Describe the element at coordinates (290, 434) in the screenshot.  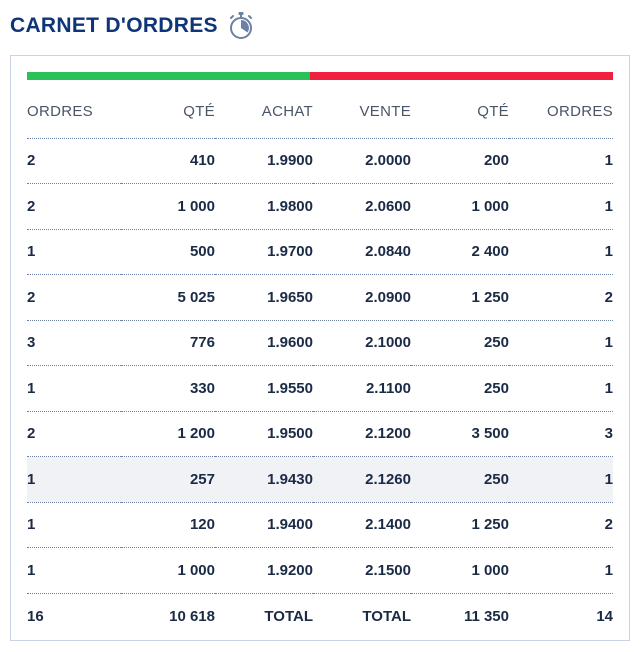
I see `bid-price-cell: 1.9500` at that location.